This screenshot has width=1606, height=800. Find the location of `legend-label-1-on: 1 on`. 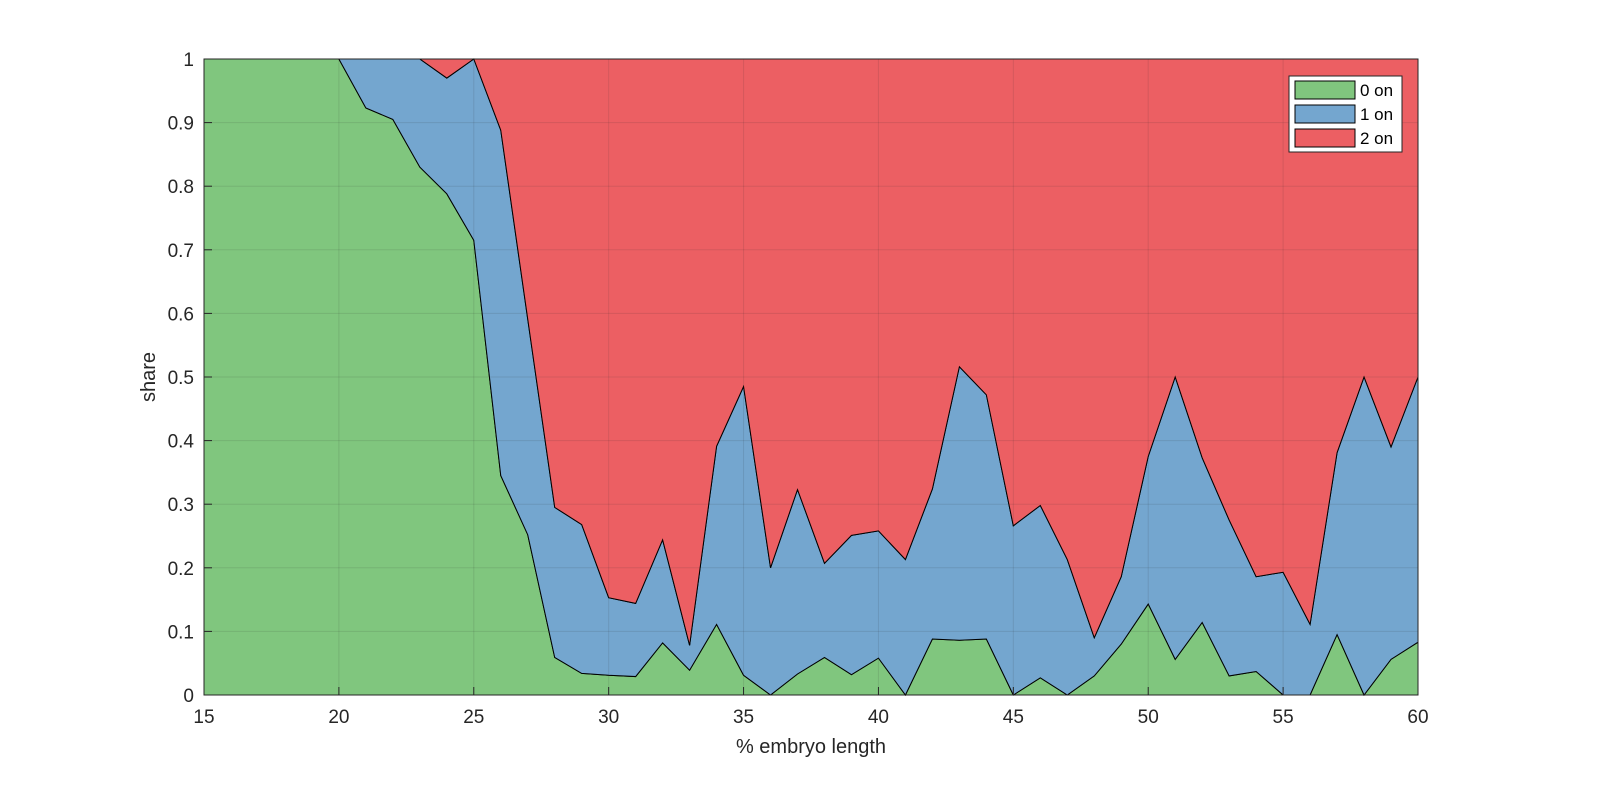

legend-label-1-on: 1 on is located at coordinates (1376, 114).